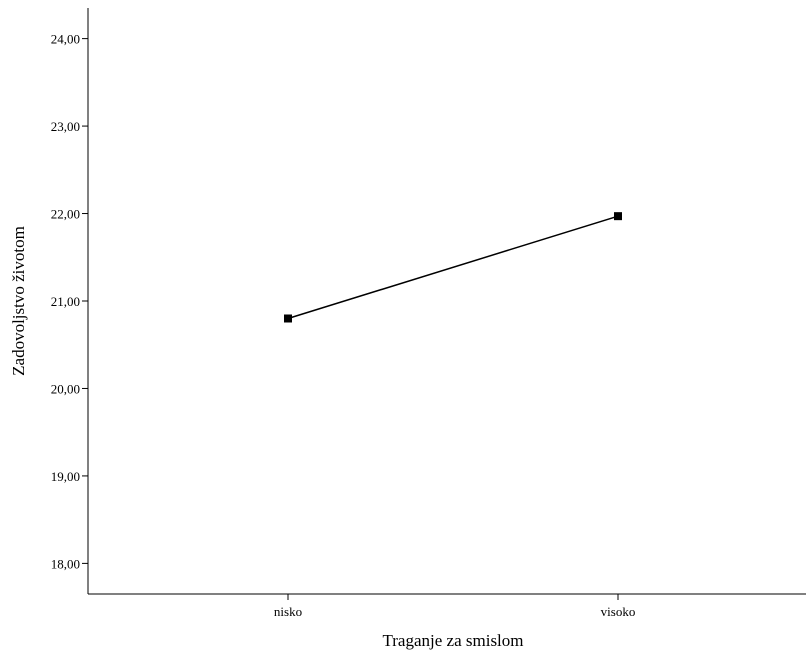  Describe the element at coordinates (288, 611) in the screenshot. I see `x-tick-label: nisko` at that location.